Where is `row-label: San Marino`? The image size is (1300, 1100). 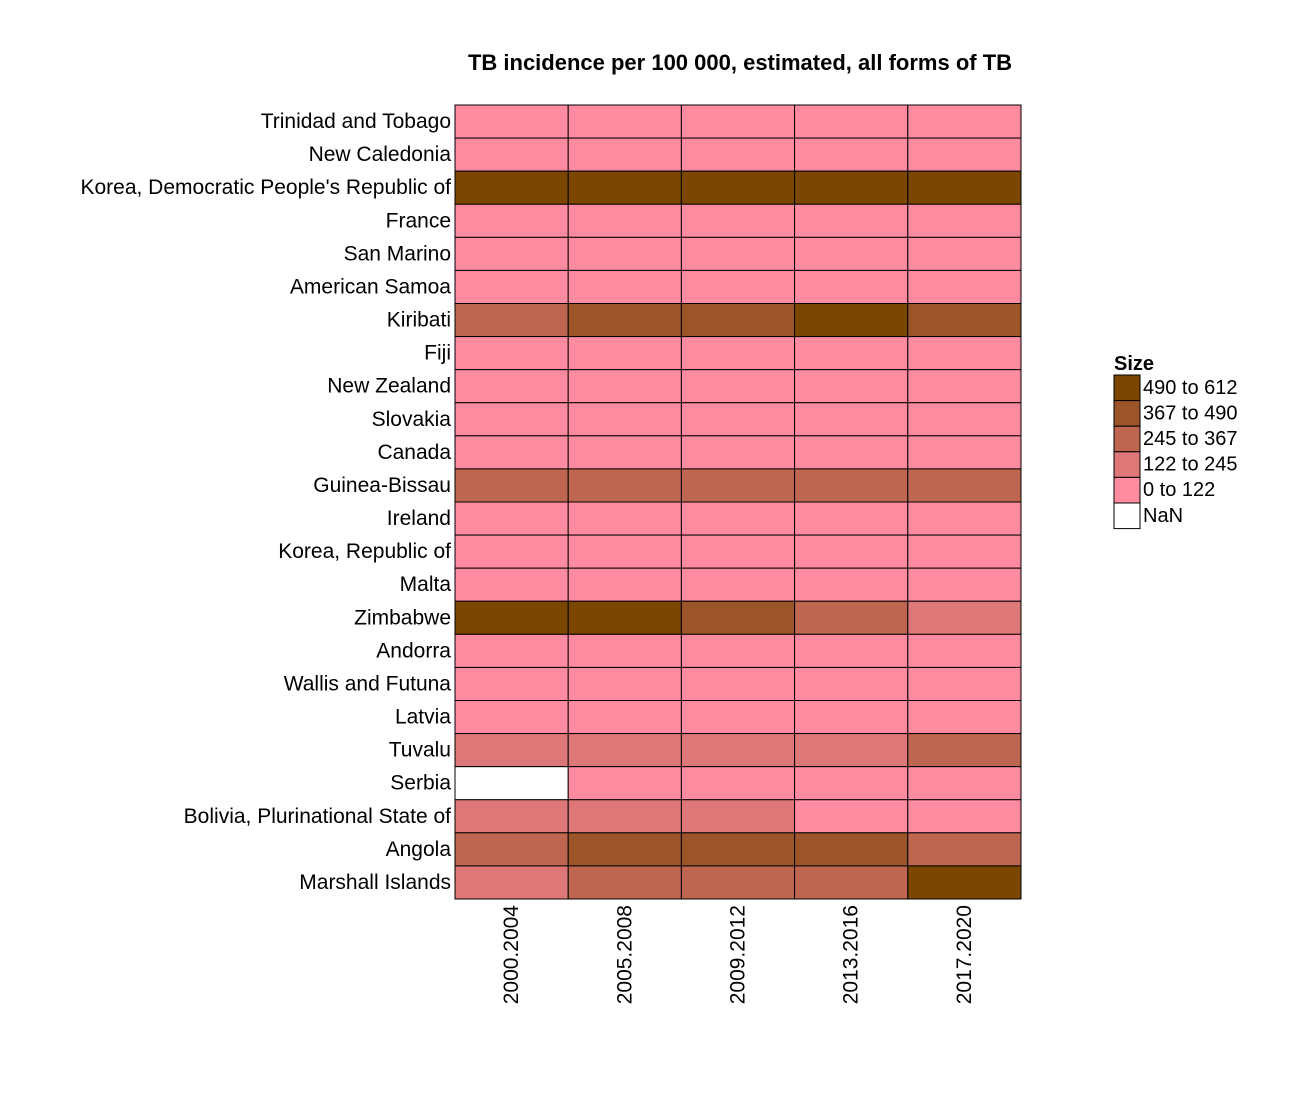
row-label: San Marino is located at coordinates (397, 253).